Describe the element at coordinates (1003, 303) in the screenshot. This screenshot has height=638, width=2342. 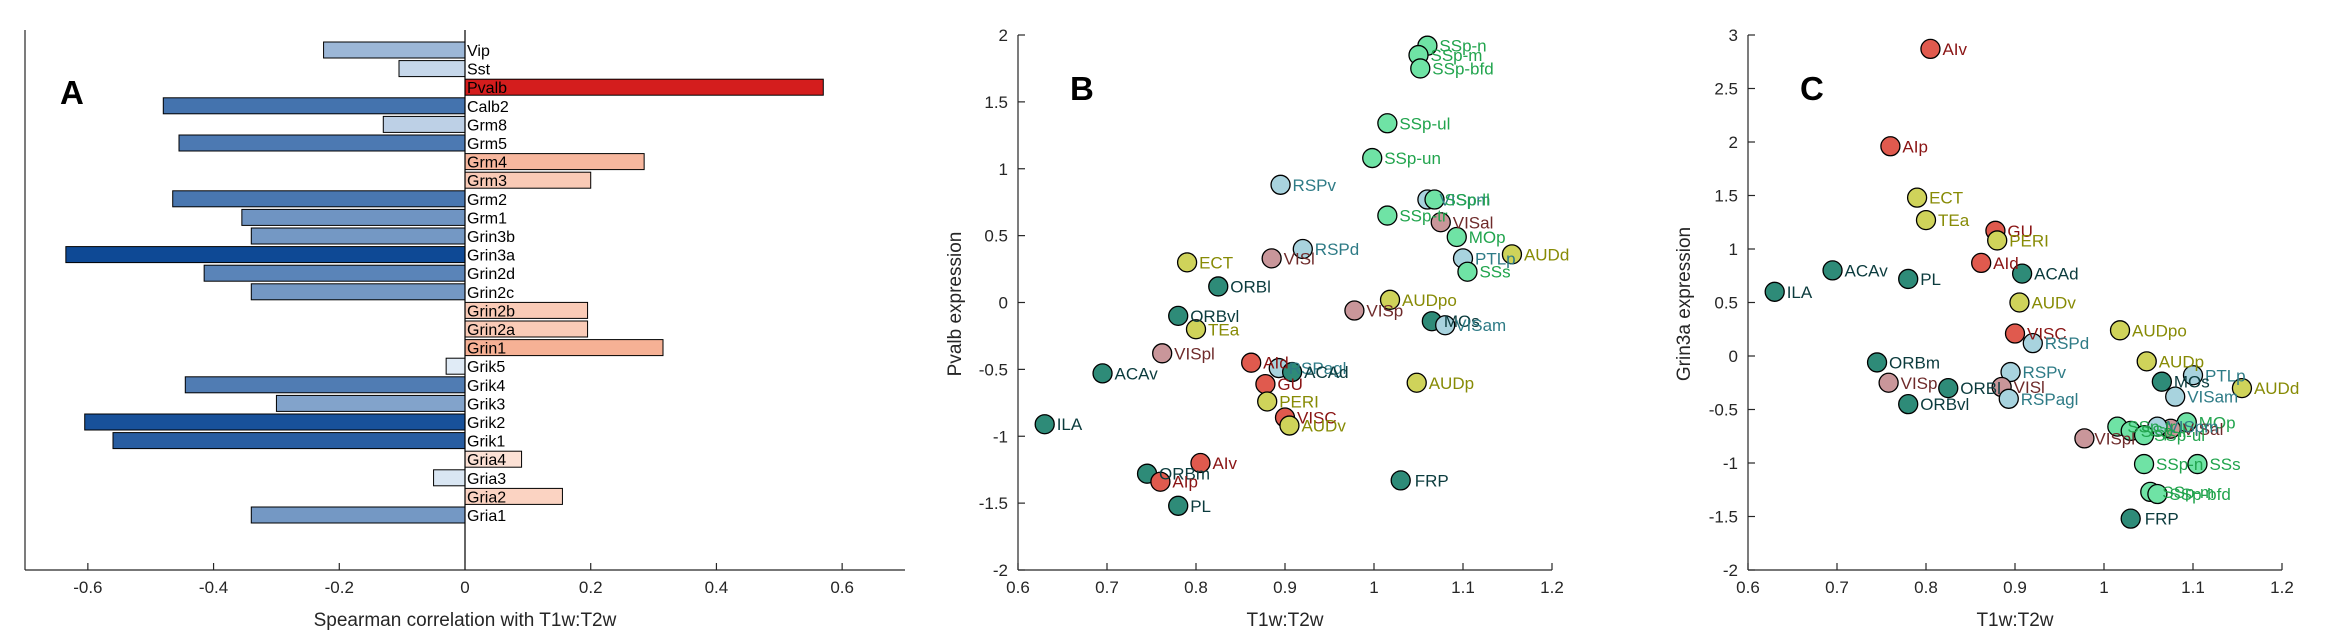
I see `panel-b-ytick-label: 0` at that location.